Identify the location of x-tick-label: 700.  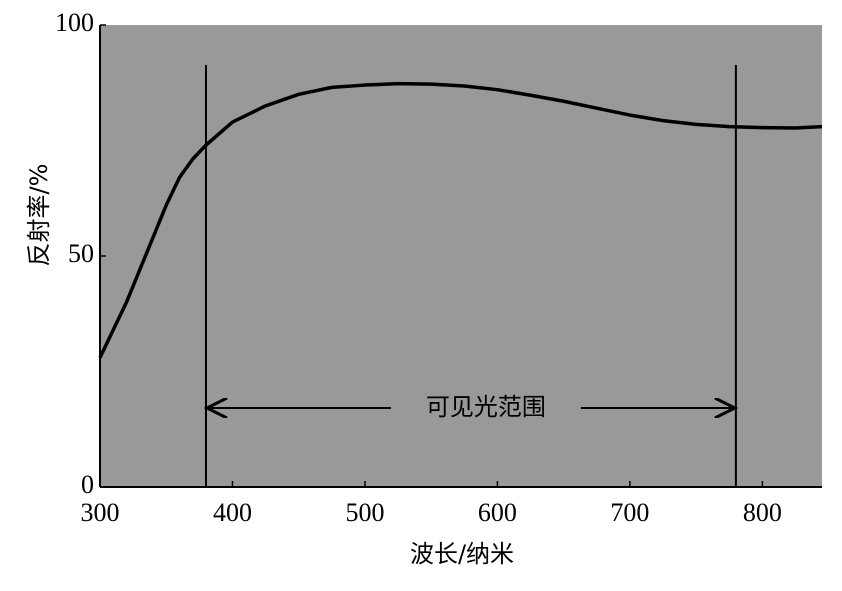
(629, 512).